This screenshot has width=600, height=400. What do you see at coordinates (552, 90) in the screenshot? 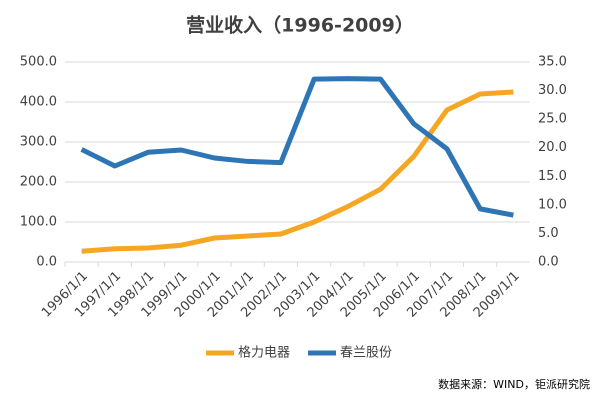
I see `y2-tick-label: 30.0` at bounding box center [552, 90].